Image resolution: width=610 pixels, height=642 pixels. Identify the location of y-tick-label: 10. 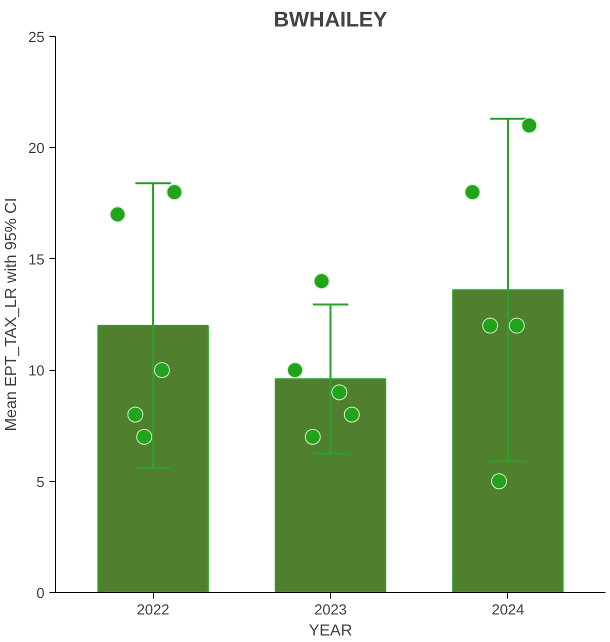
(36, 372).